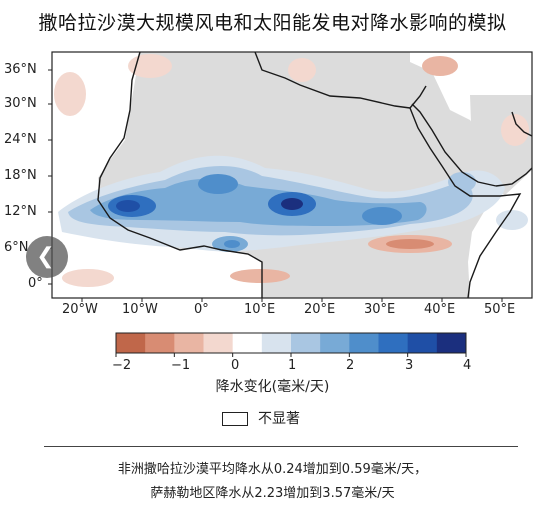  Describe the element at coordinates (20, 103) in the screenshot. I see `lat-label-30n: 30°N` at that location.